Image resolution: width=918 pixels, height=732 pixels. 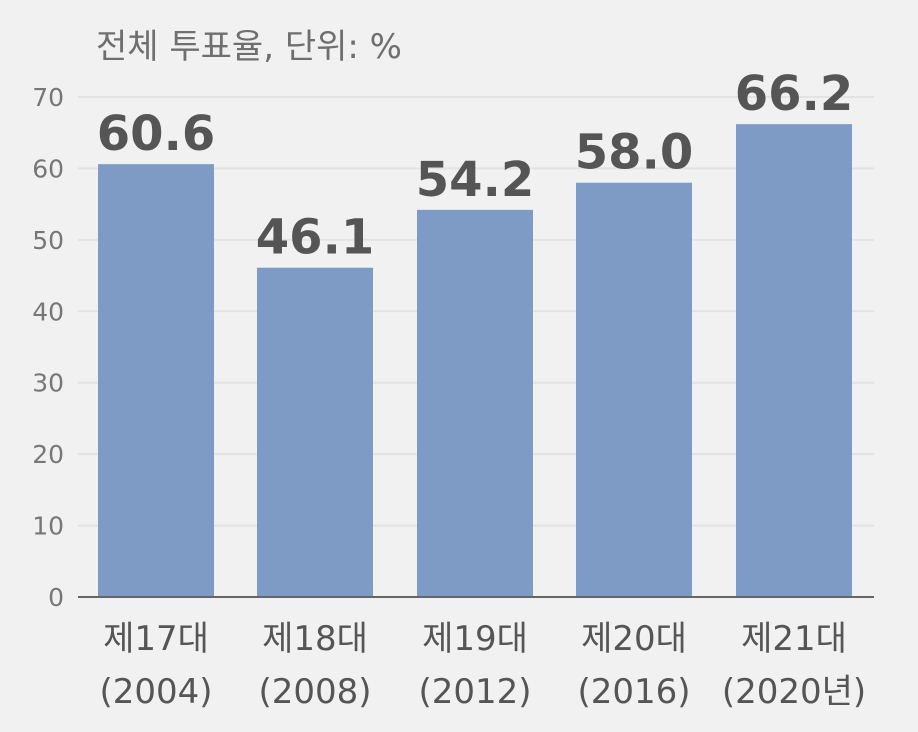 I want to click on x-tick-sublabel: (2012), so click(x=474, y=692).